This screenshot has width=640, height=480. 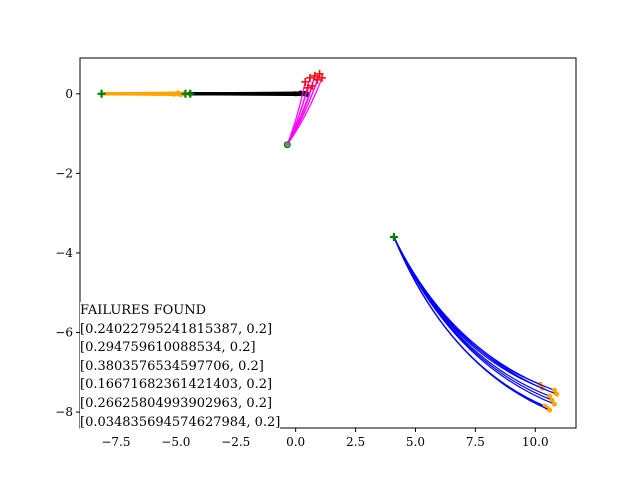 I want to click on x-tick-label: −7.5, so click(x=115, y=442).